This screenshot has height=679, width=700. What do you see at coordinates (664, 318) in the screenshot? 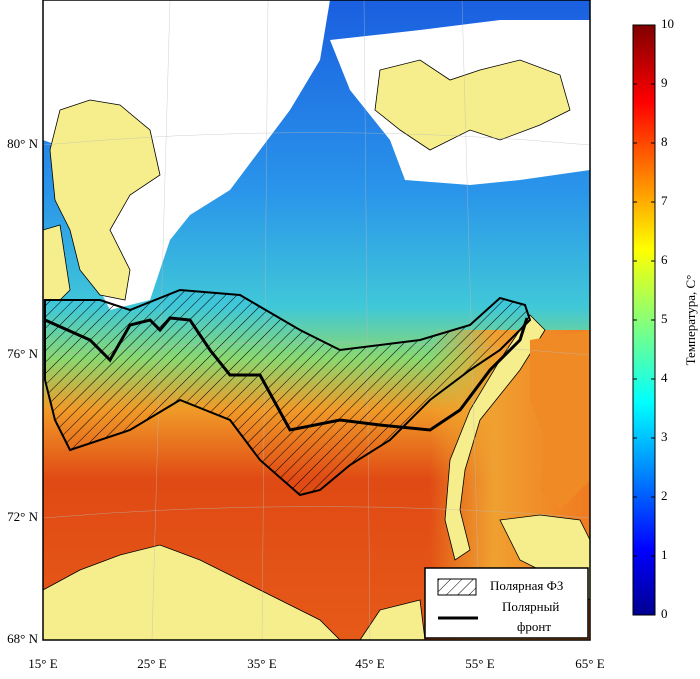
I see `colorbar-tick-label: 5` at bounding box center [664, 318].